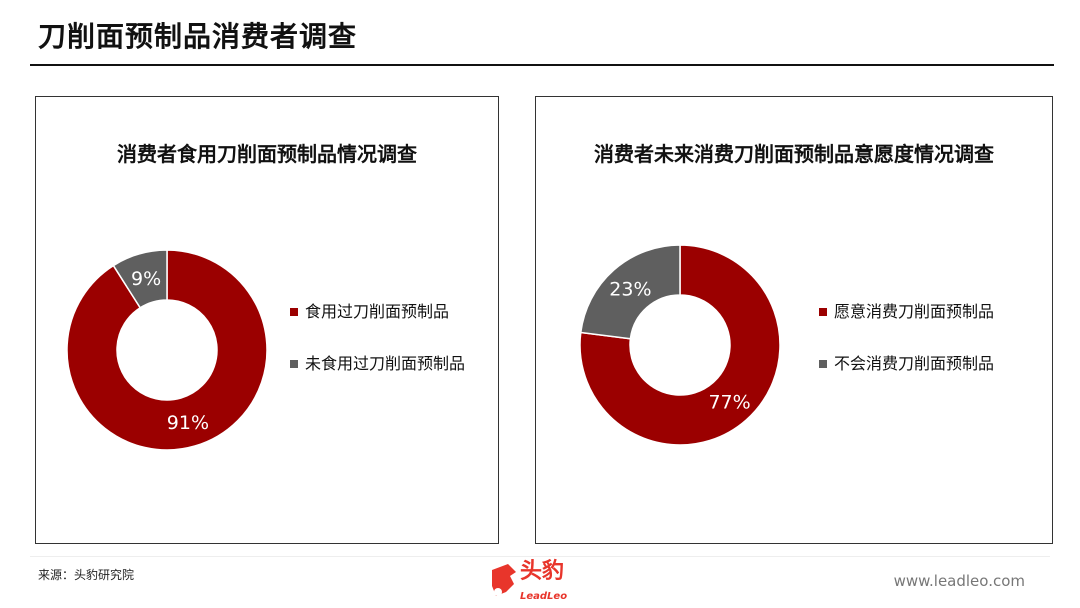  Describe the element at coordinates (542, 65) in the screenshot. I see `title-divider` at that location.